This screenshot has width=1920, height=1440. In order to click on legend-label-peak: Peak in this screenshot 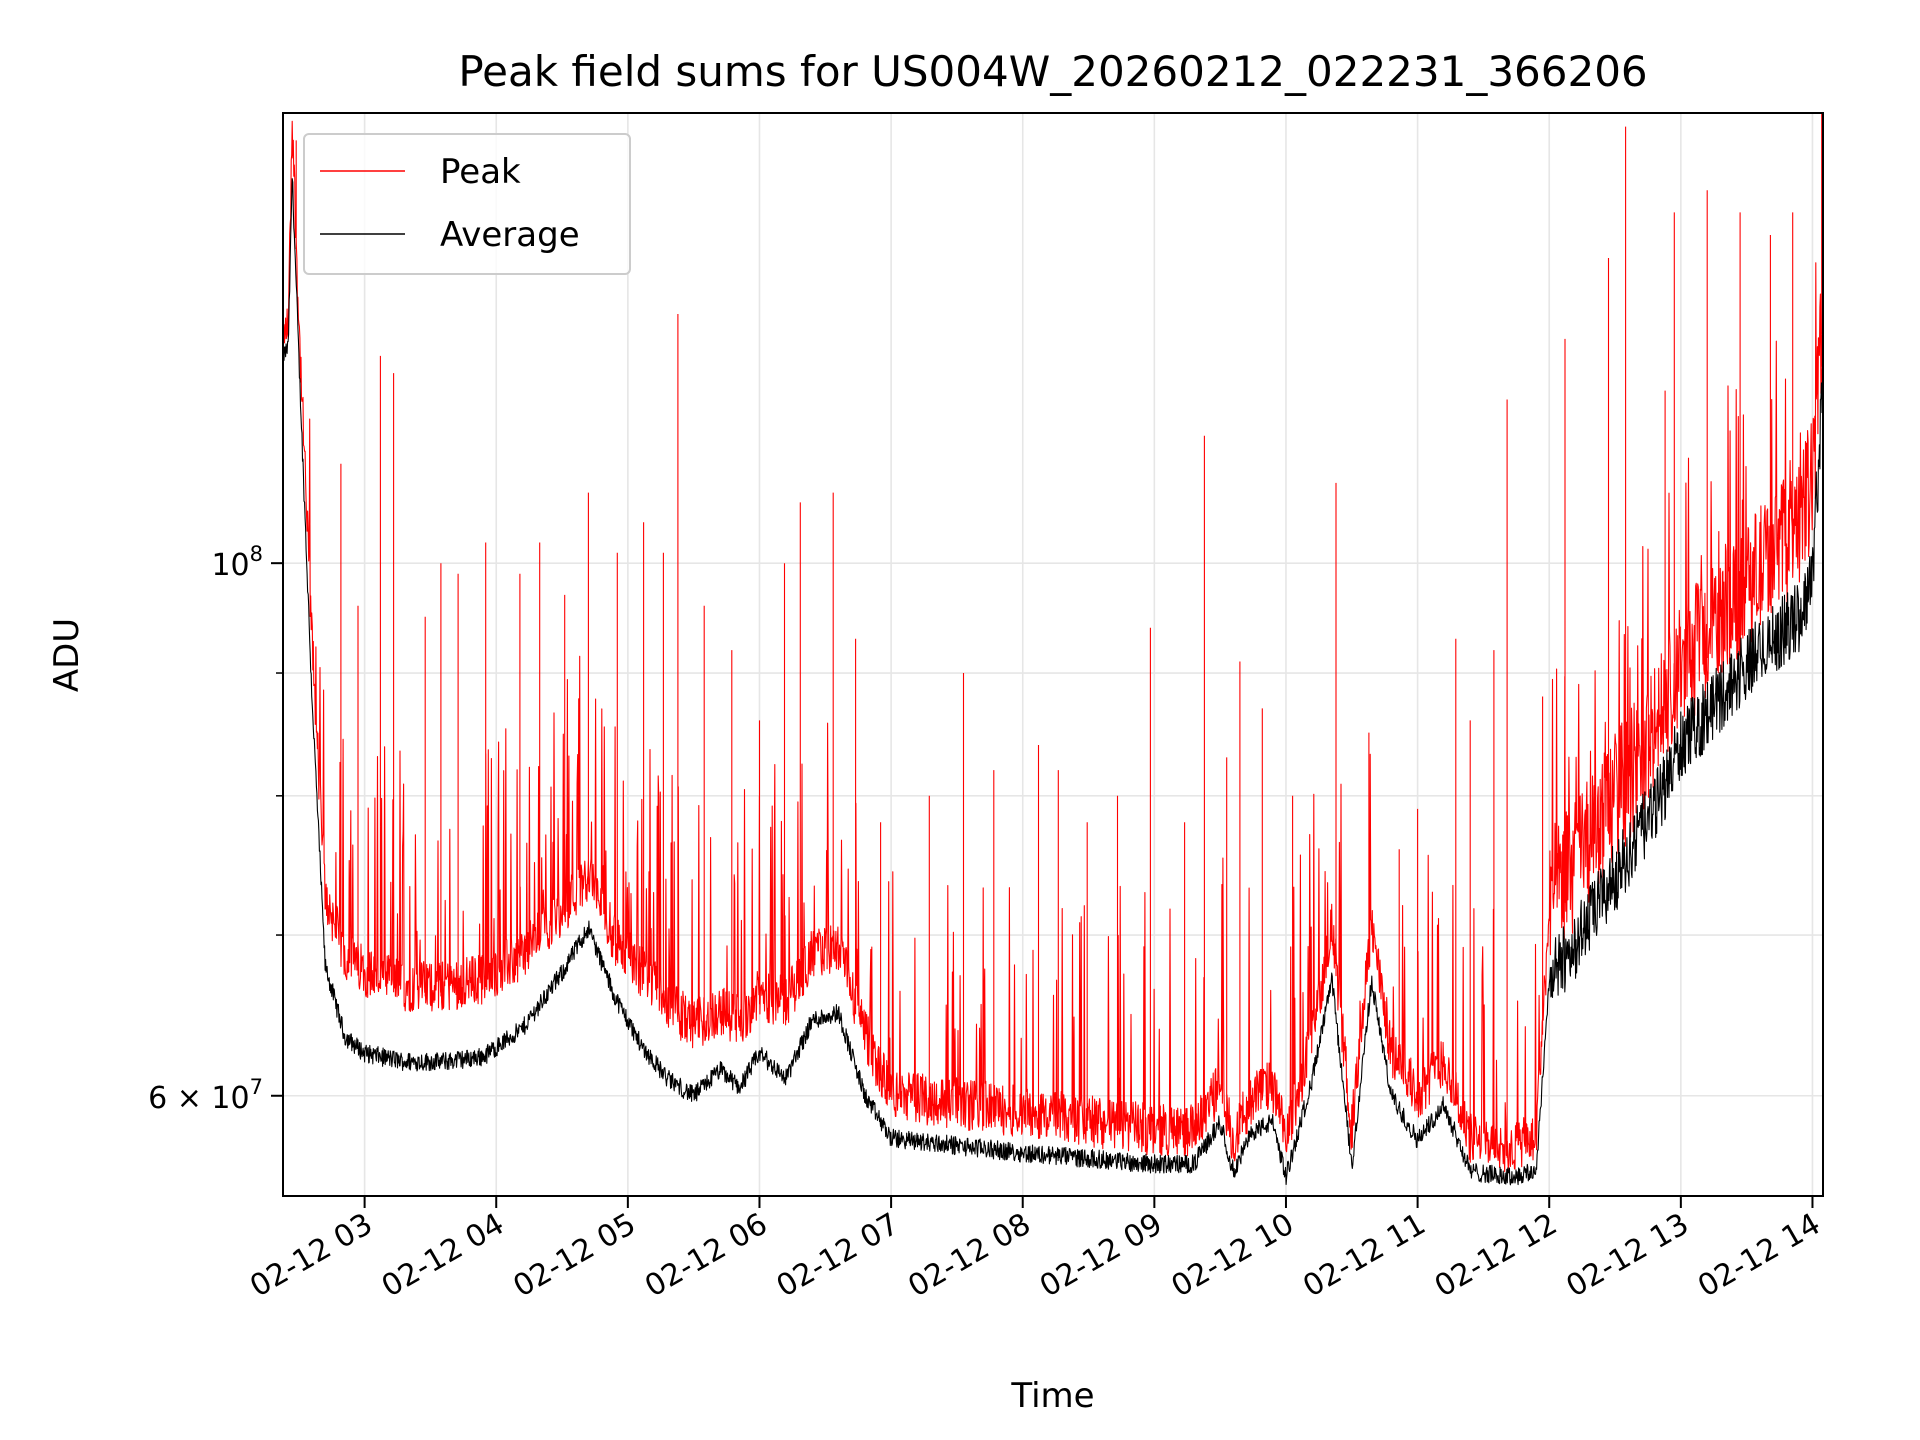, I will do `click(480, 172)`.